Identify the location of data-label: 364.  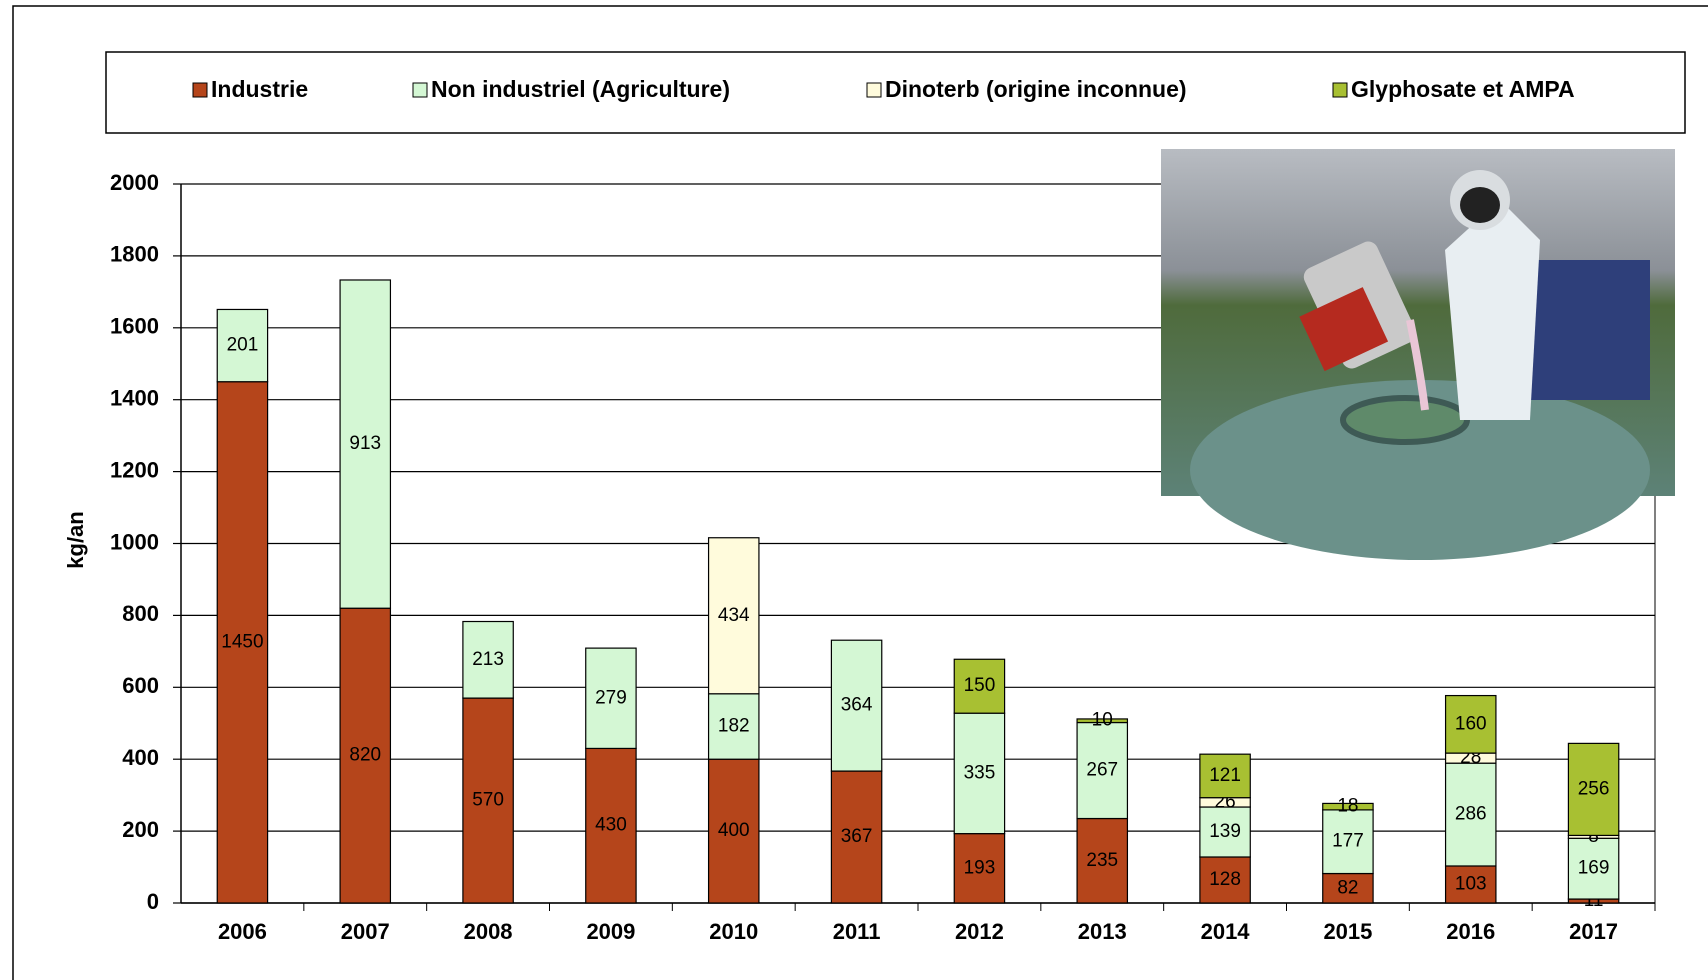
(857, 705).